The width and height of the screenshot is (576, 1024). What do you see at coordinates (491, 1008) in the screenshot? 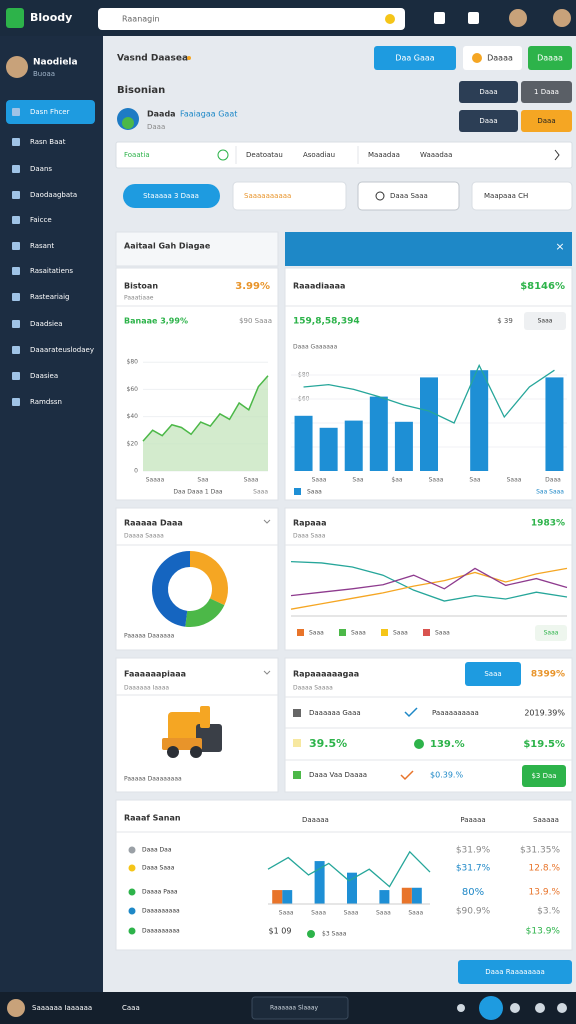
I see `chat-button` at bounding box center [491, 1008].